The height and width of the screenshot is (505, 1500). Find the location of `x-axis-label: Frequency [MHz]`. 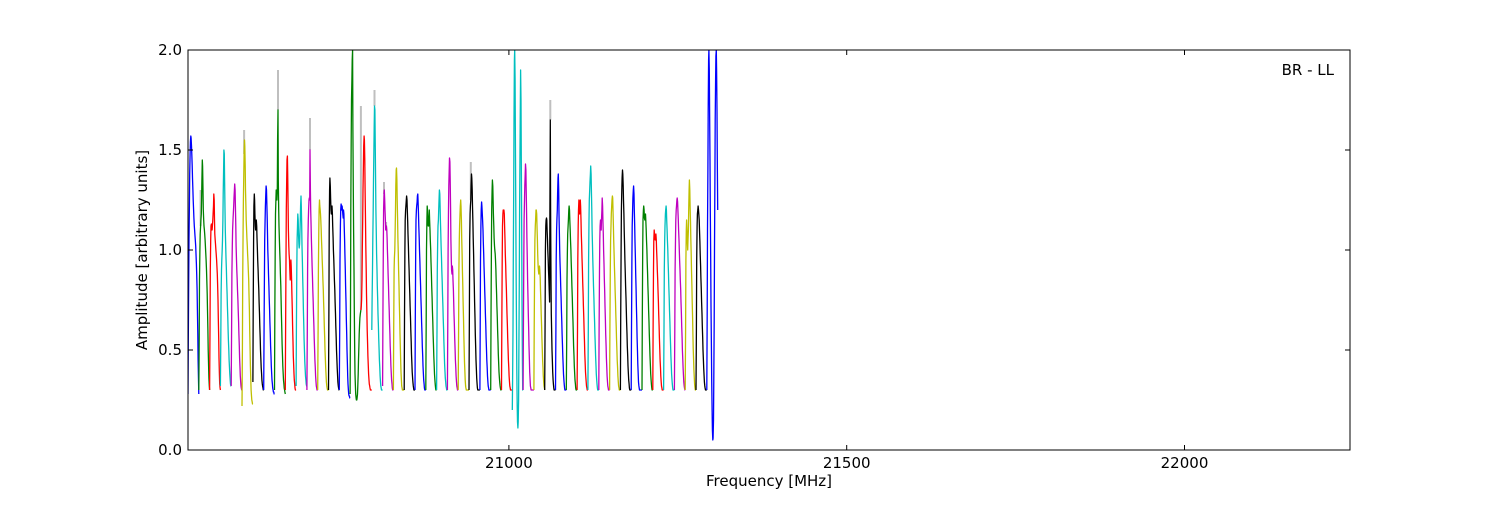

x-axis-label: Frequency [MHz] is located at coordinates (769, 481).